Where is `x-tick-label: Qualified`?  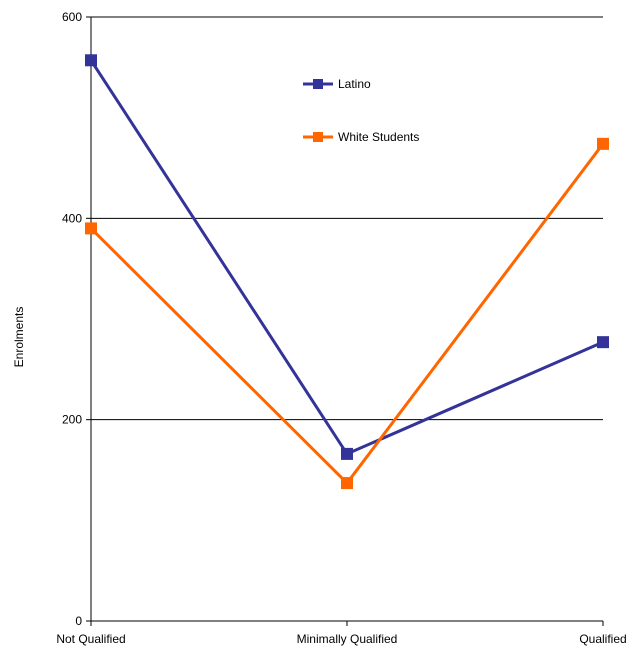 x-tick-label: Qualified is located at coordinates (602, 639).